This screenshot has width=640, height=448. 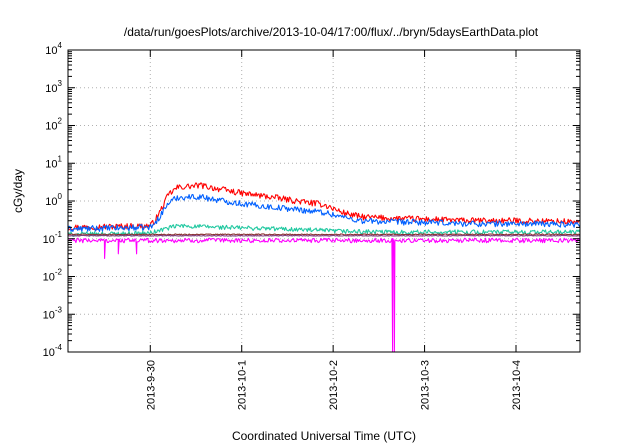 What do you see at coordinates (53, 162) in the screenshot?
I see `y-tick-label: 10¹` at bounding box center [53, 162].